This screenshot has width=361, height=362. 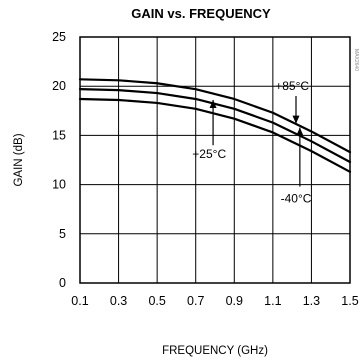 I want to click on temperature-annotations: +85°C +25°C -40°C, so click(x=251, y=142).